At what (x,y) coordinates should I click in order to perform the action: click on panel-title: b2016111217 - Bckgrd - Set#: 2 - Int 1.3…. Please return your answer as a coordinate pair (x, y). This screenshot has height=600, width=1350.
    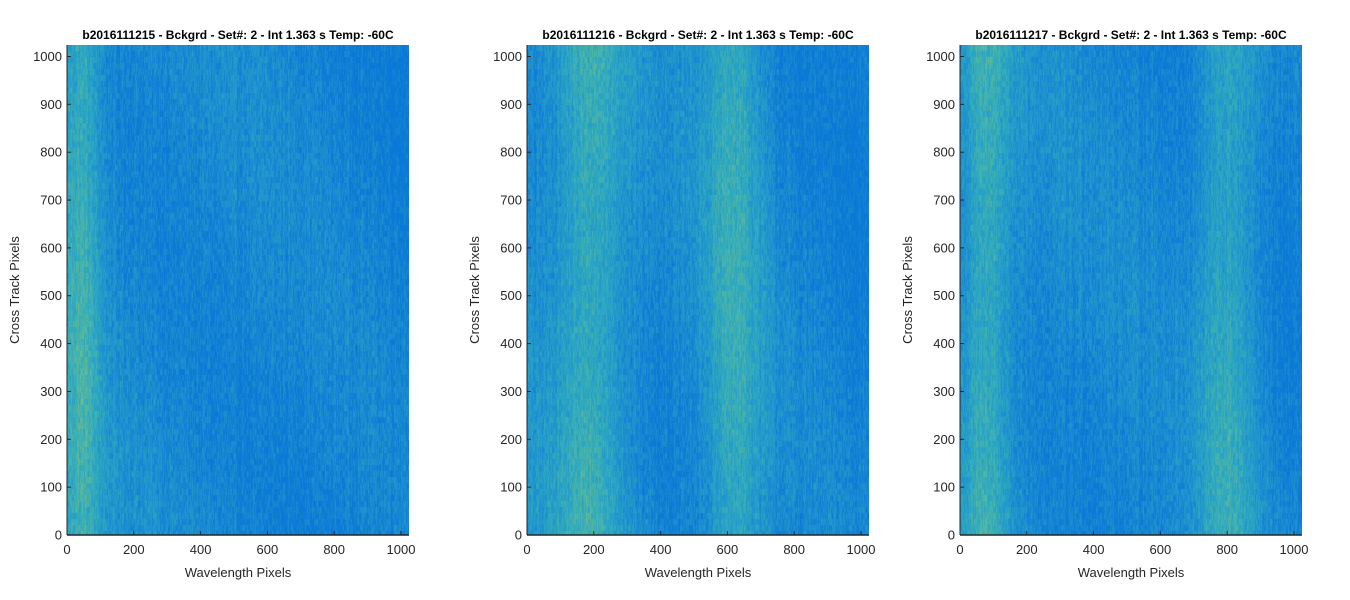
    Looking at the image, I should click on (1131, 35).